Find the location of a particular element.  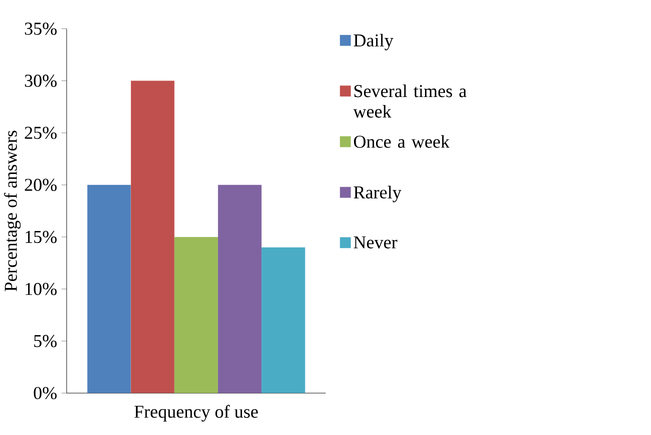

legend-label: Several times a week is located at coordinates (409, 101).